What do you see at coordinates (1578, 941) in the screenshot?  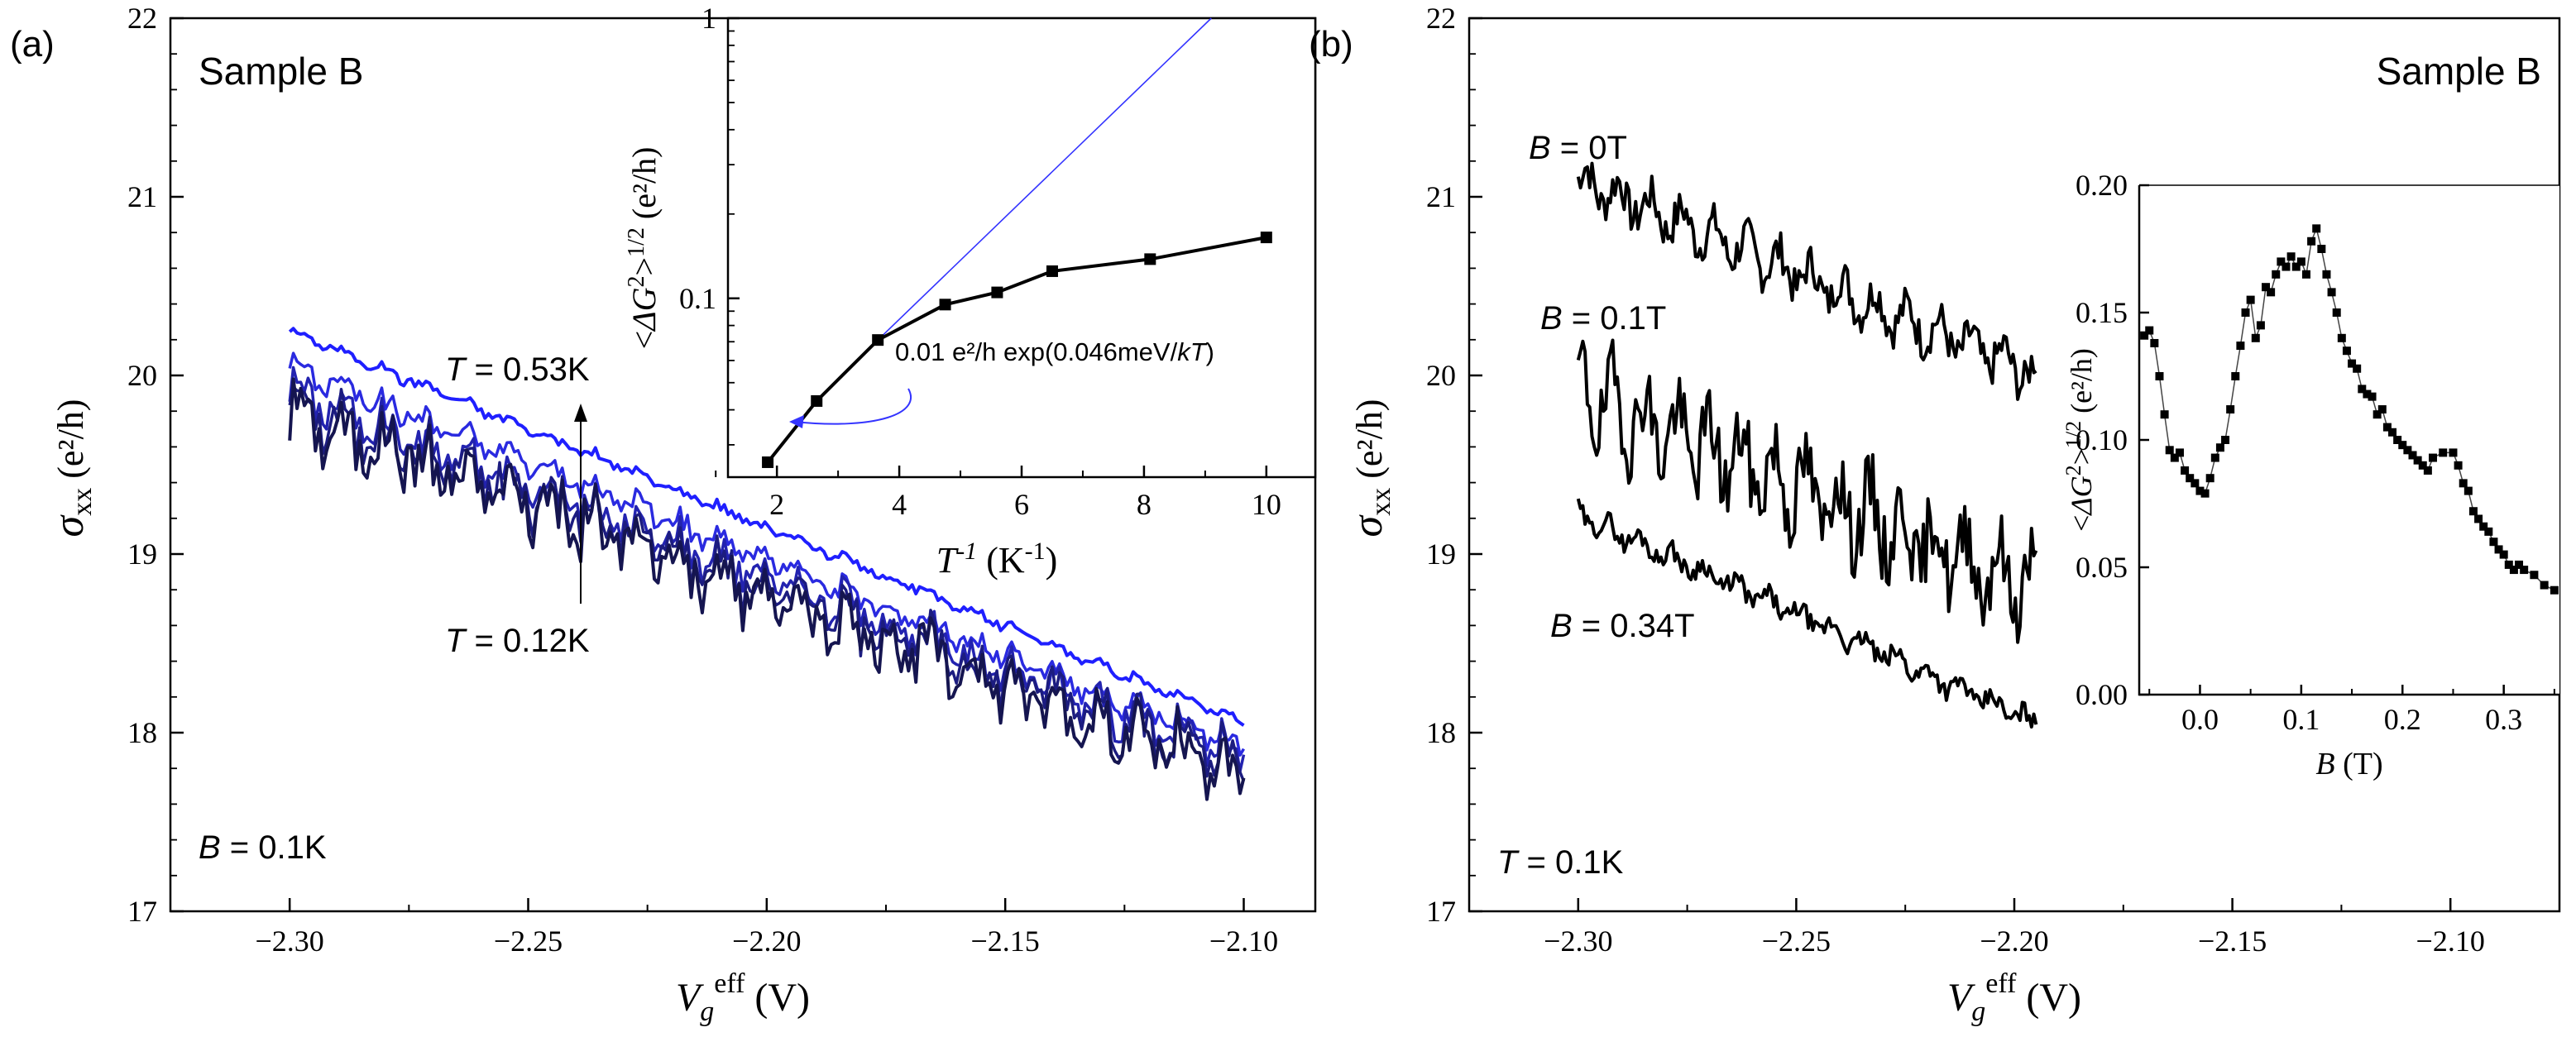 I see `b-xtick-label: −2.30` at bounding box center [1578, 941].